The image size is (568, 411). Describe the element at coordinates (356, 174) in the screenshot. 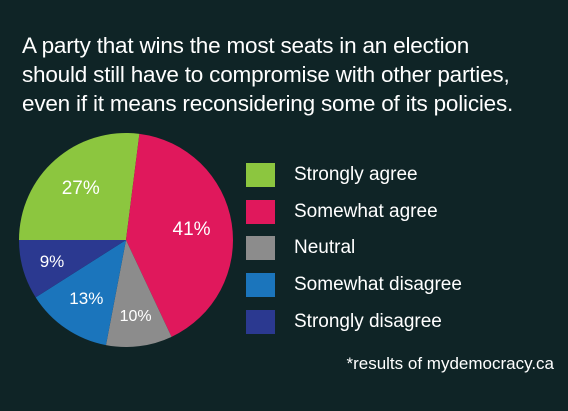

I see `legend-label: Strongly agree` at that location.